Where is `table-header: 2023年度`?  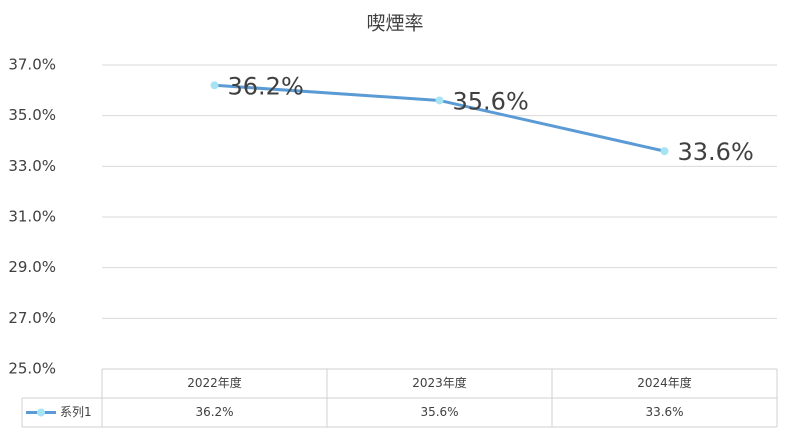 table-header: 2023年度 is located at coordinates (439, 382).